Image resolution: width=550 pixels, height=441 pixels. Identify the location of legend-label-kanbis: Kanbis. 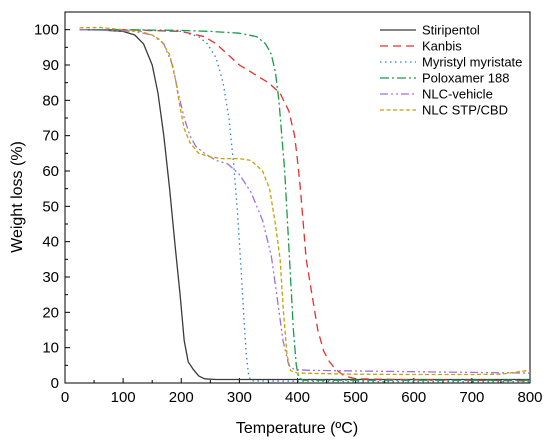
(442, 46).